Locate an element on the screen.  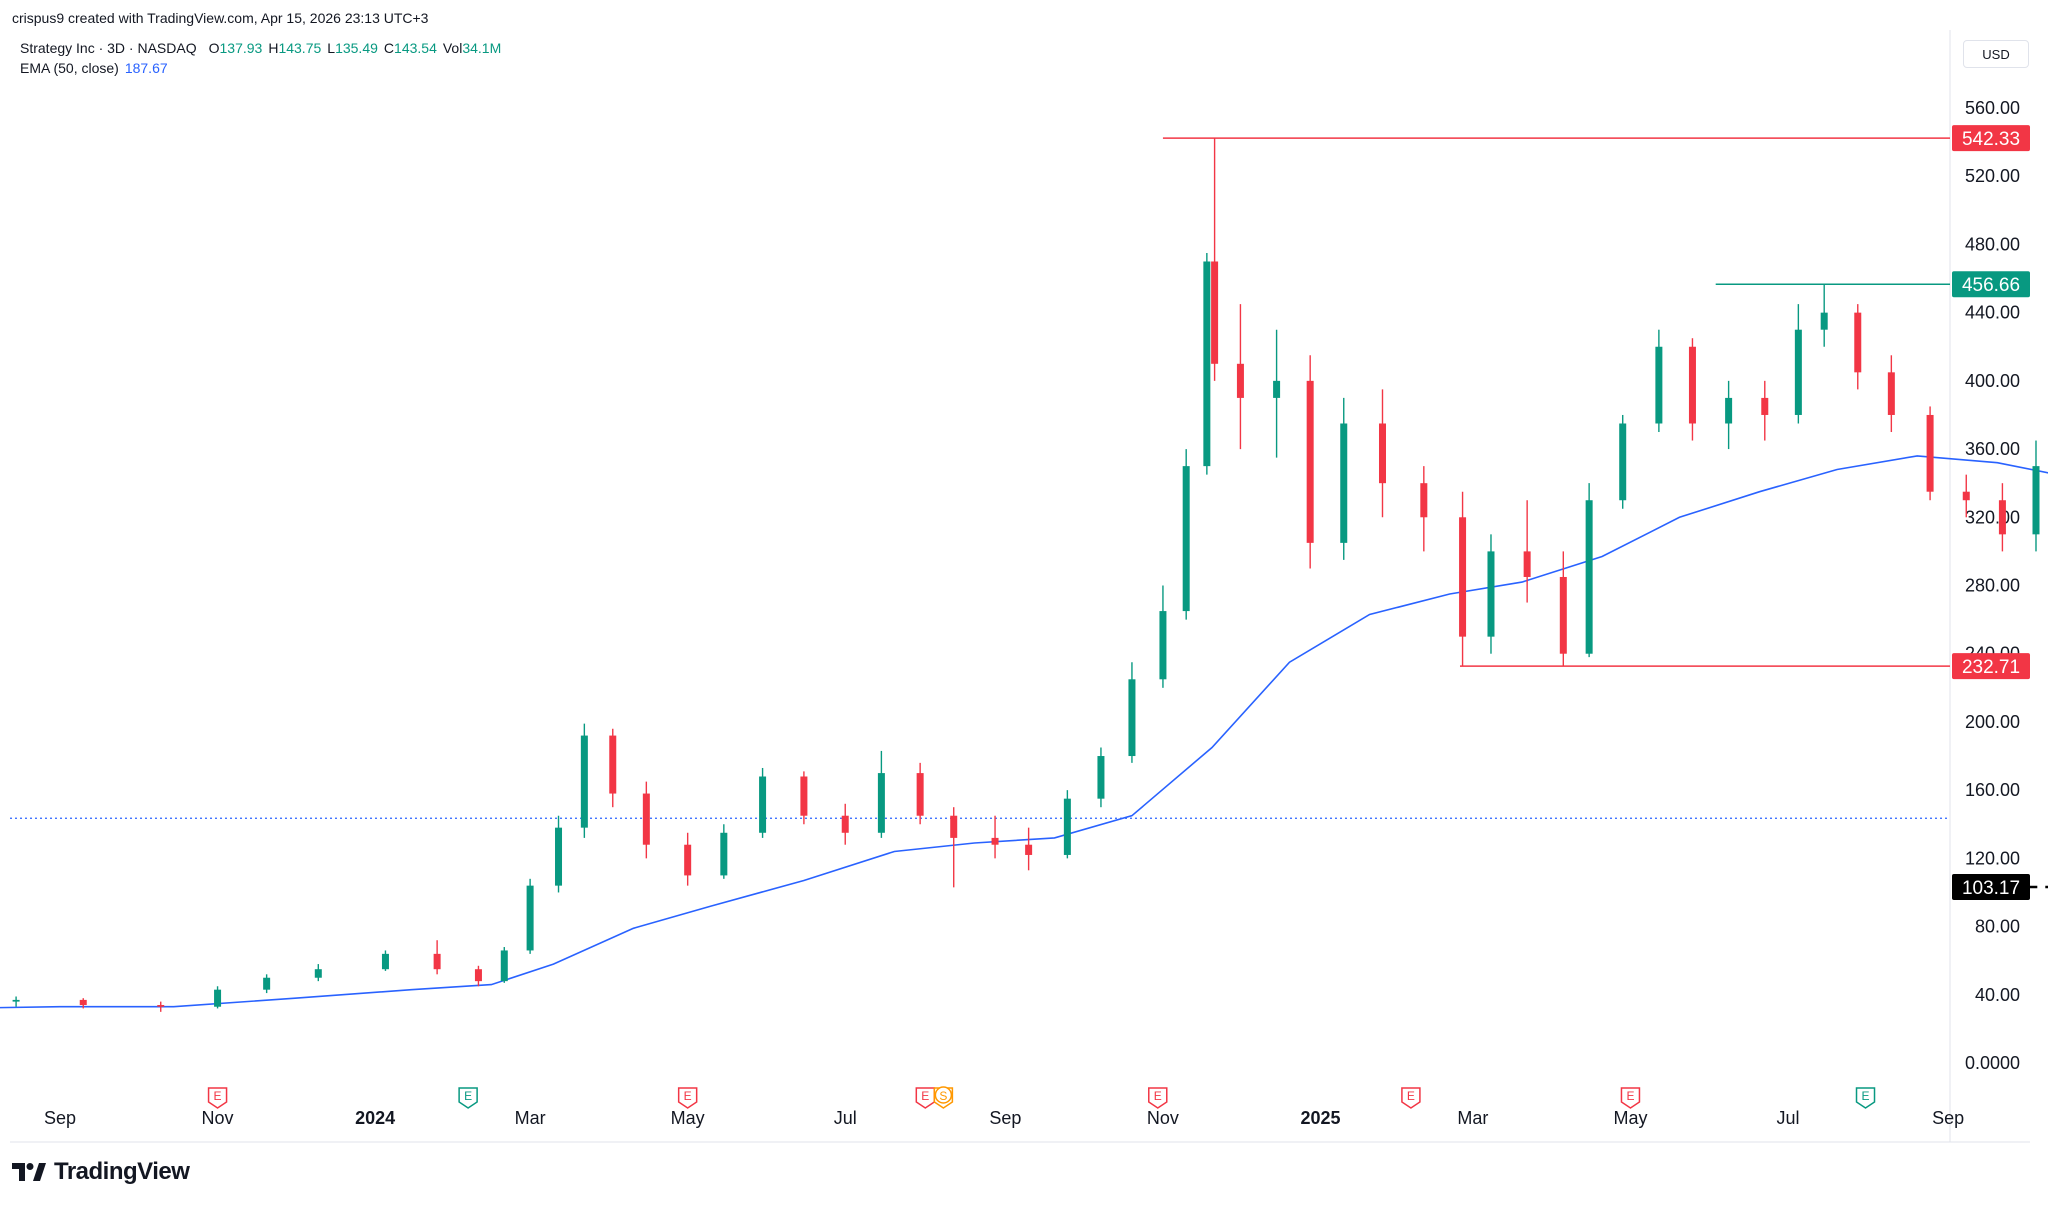
y-tick-label: 520.00 is located at coordinates (1992, 176).